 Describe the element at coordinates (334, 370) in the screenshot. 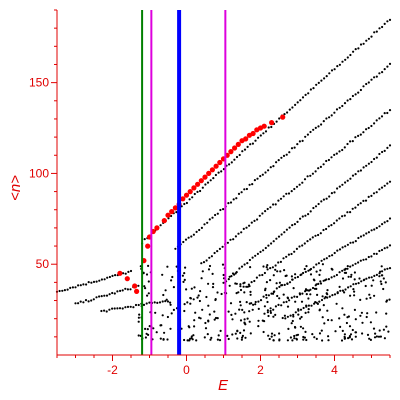

I see `x-tick-label: 4` at that location.